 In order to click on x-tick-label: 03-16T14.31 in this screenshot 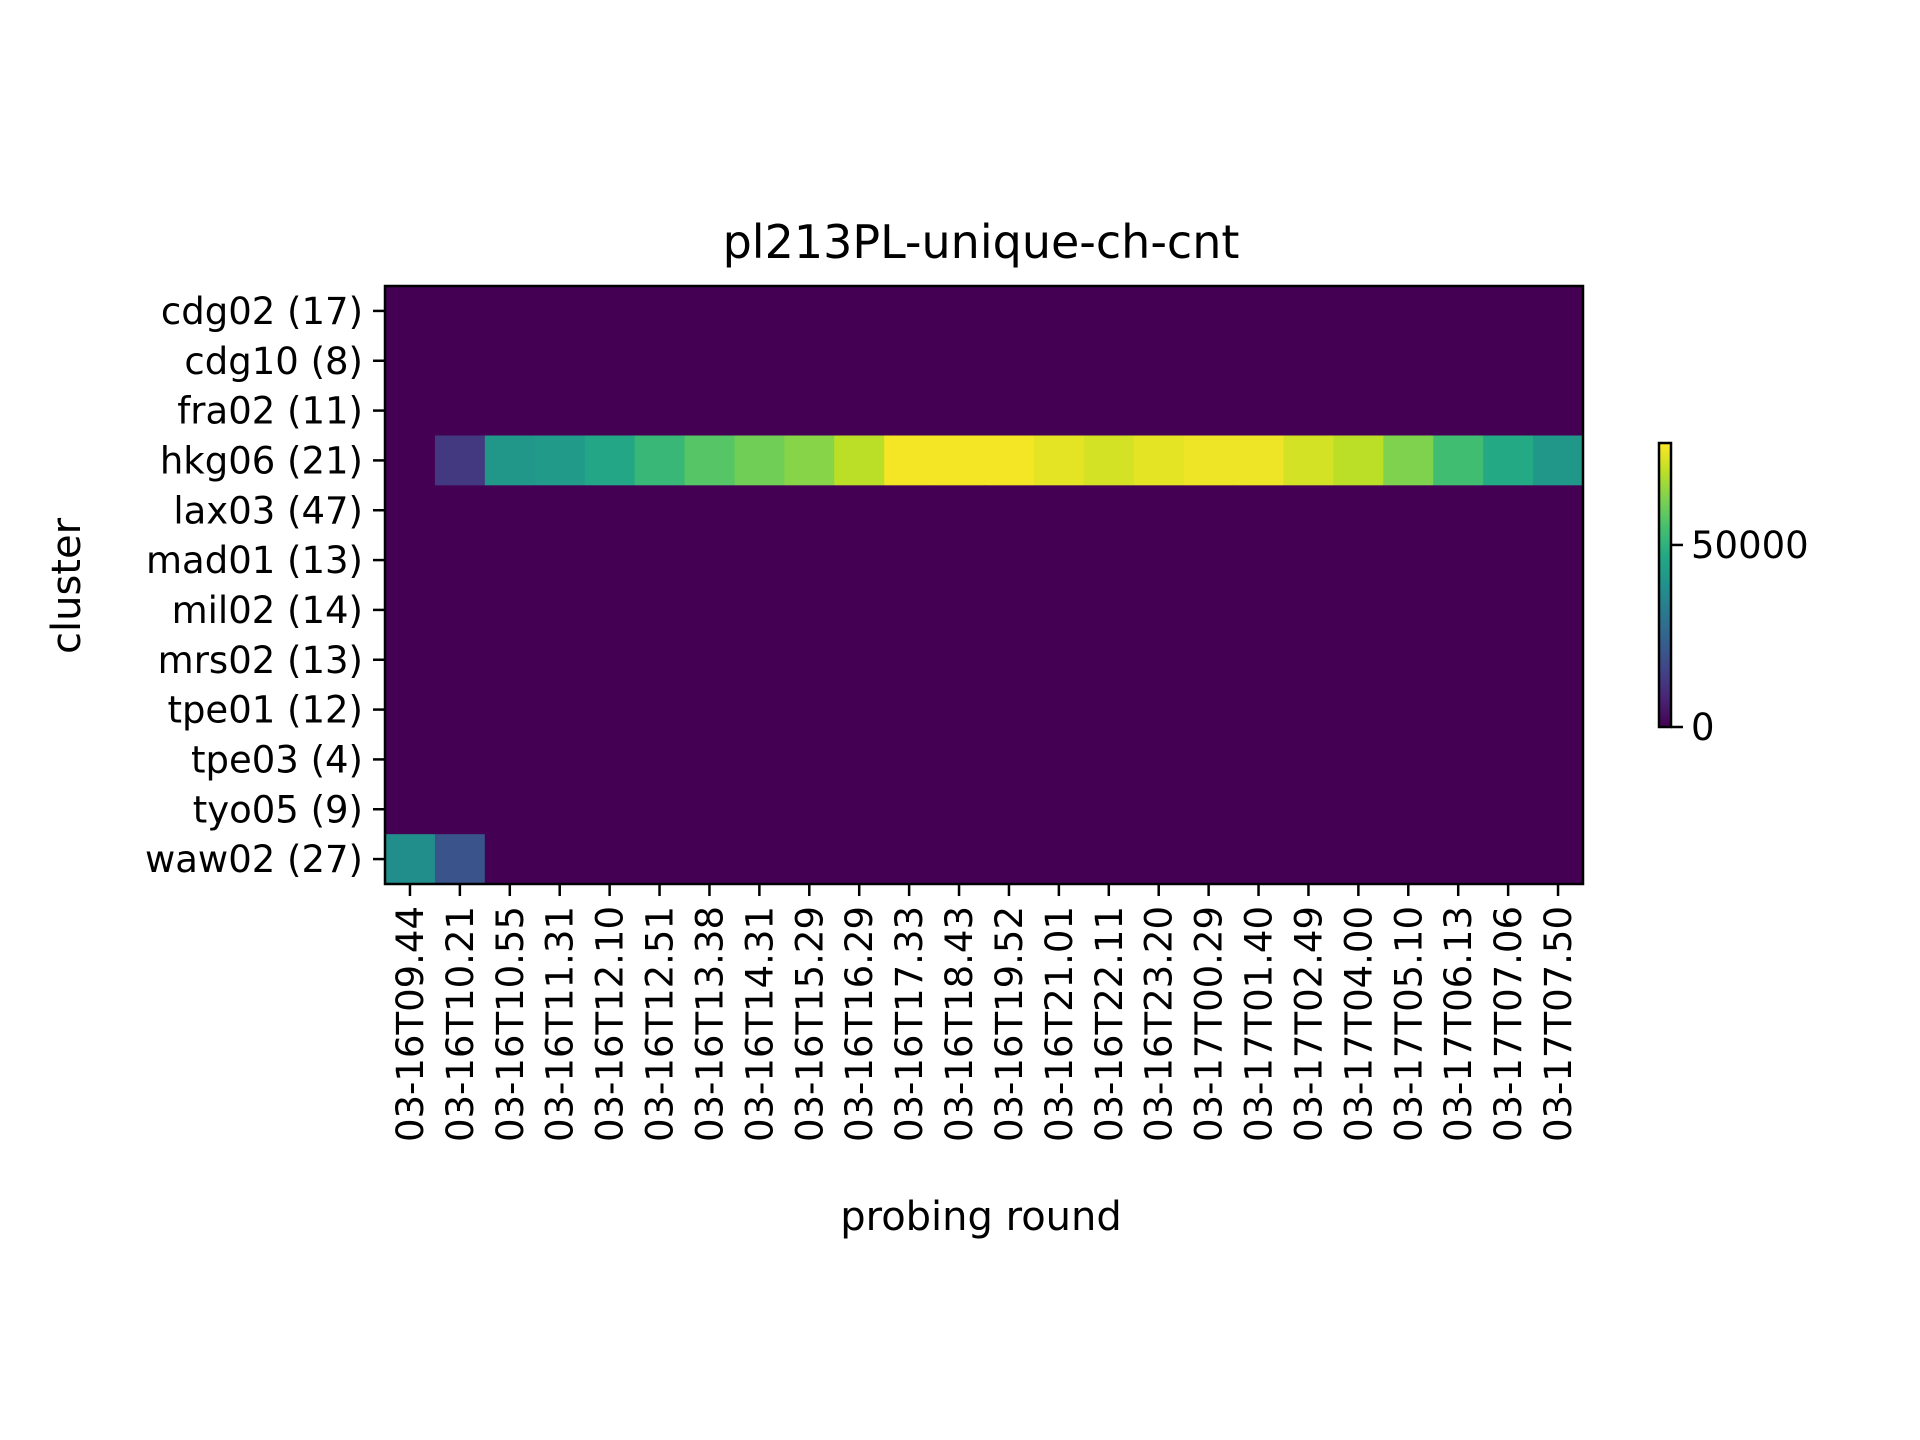, I will do `click(759, 1024)`.